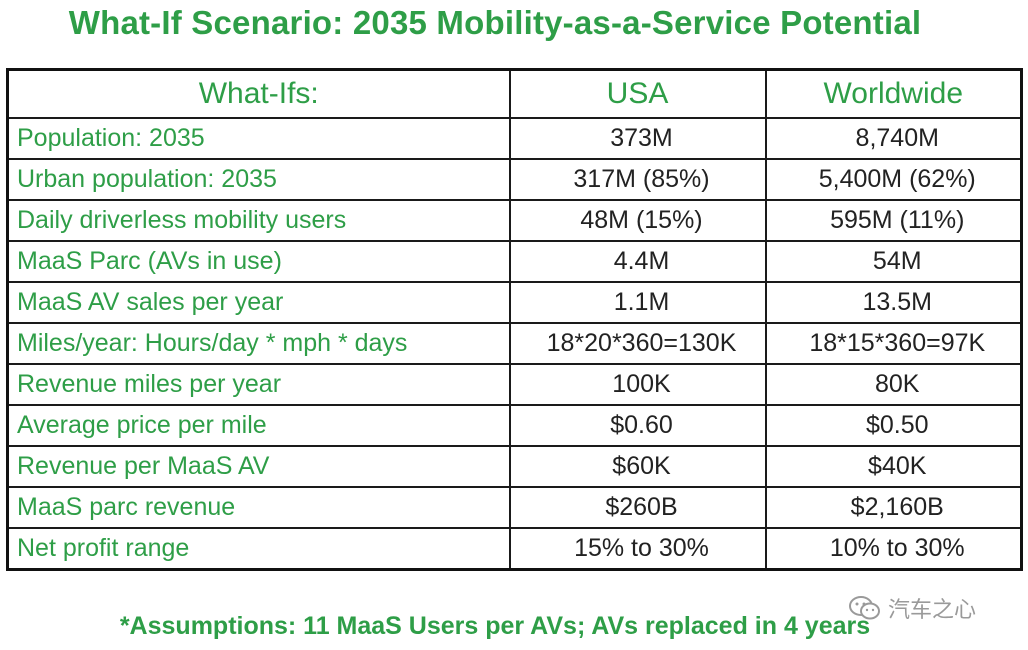  I want to click on table-row: Revenue miles per year 100K 80K, so click(514, 384).